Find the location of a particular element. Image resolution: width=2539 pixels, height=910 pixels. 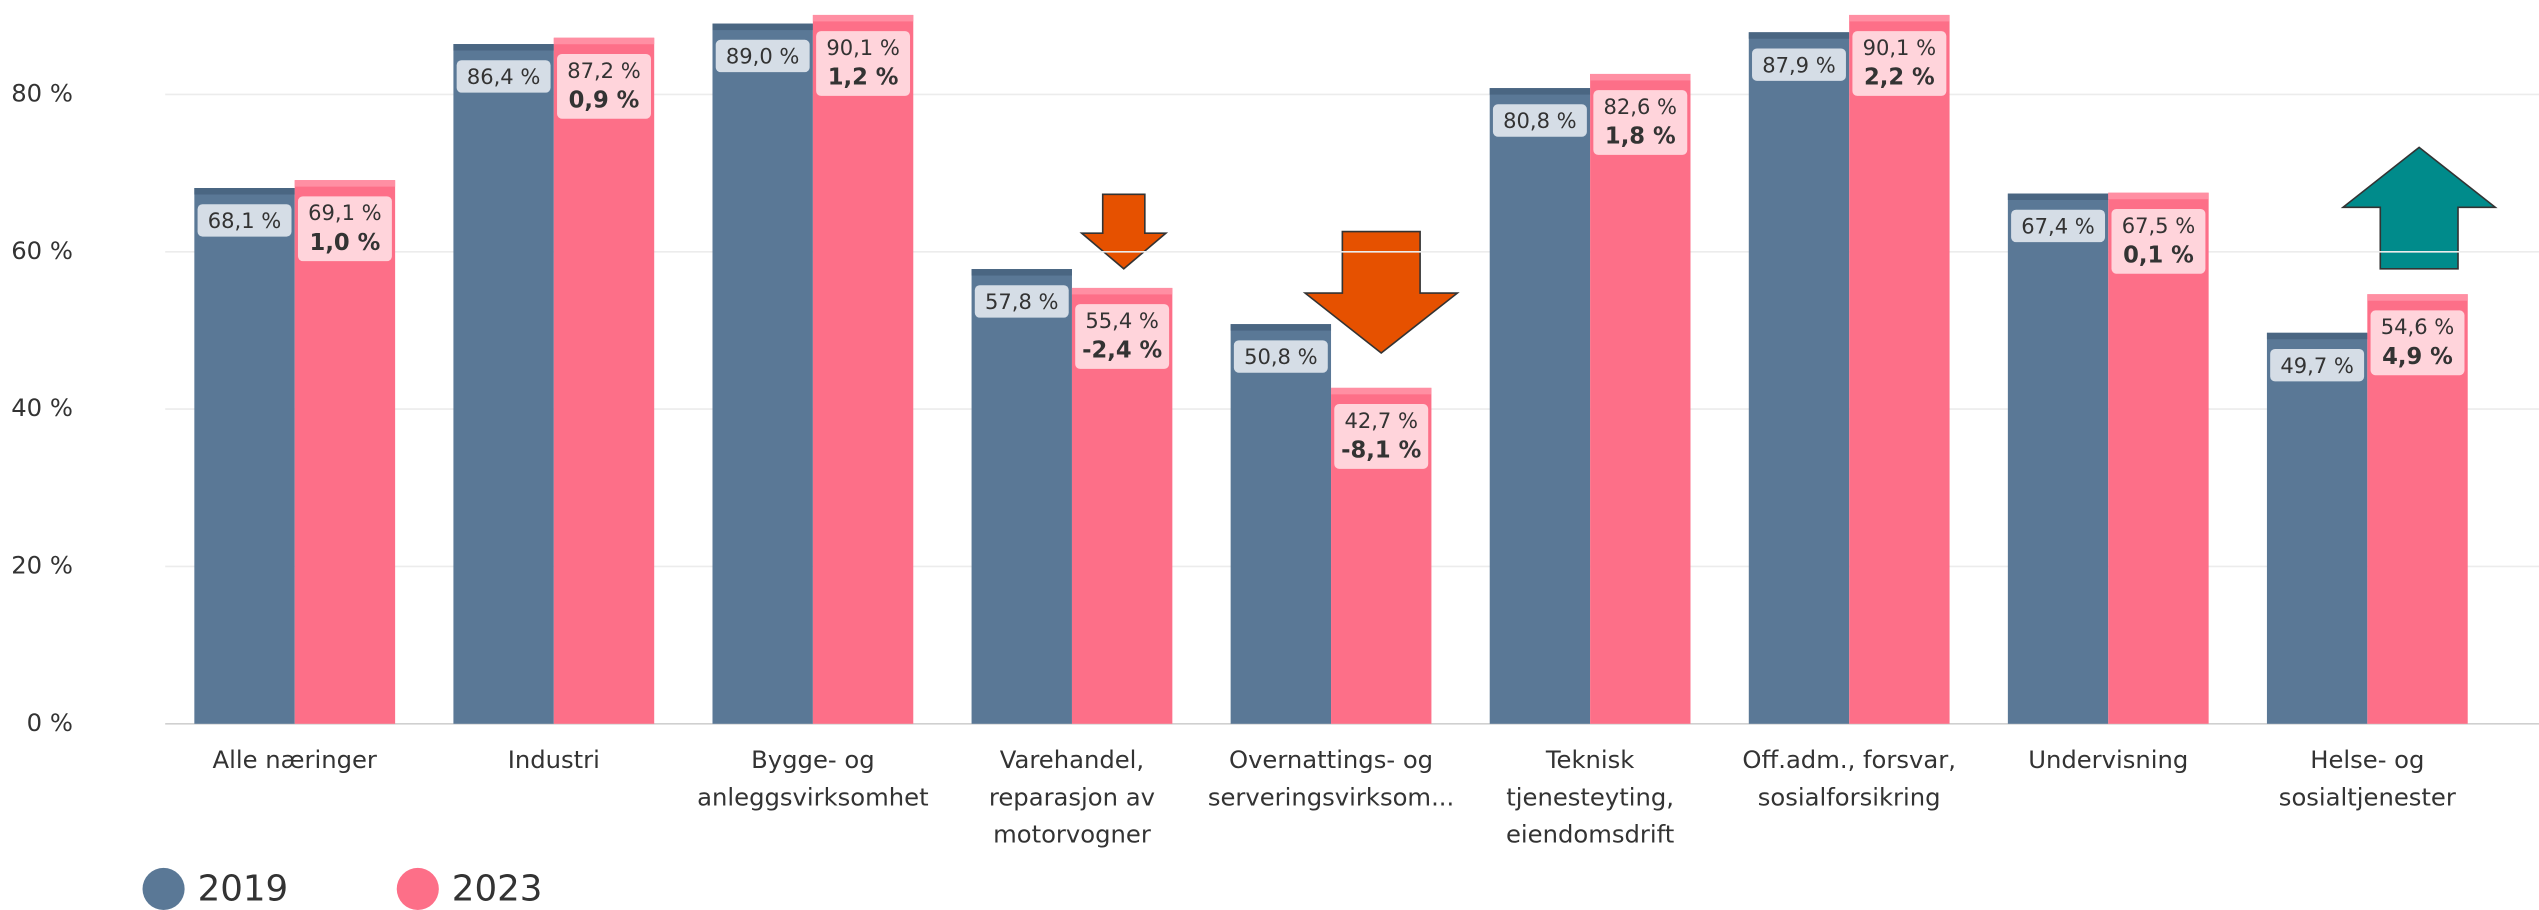

x-tick-label: Helse- og sosialtjenester is located at coordinates (2367, 778).